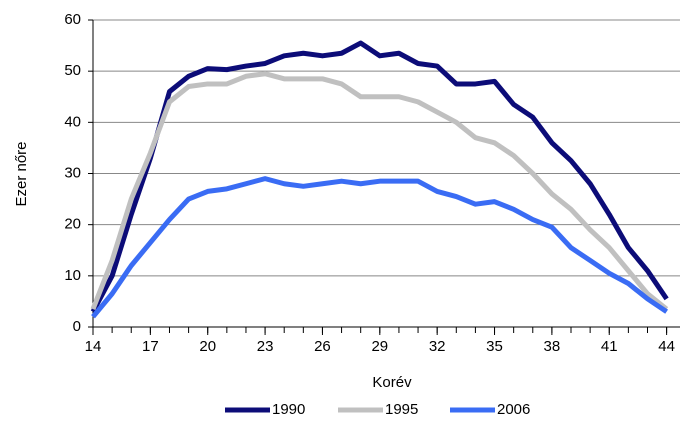 This screenshot has height=435, width=680. What do you see at coordinates (552, 346) in the screenshot?
I see `x-tick-label: 38` at bounding box center [552, 346].